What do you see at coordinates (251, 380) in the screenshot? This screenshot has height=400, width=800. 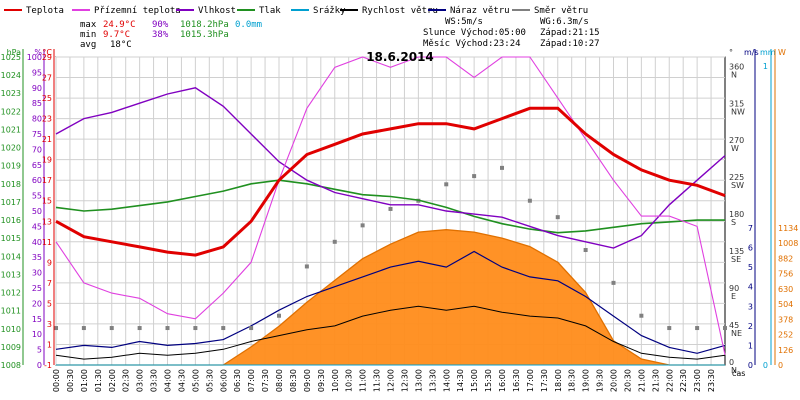 I see `axis-x-tick-14: 07:00` at bounding box center [251, 380].